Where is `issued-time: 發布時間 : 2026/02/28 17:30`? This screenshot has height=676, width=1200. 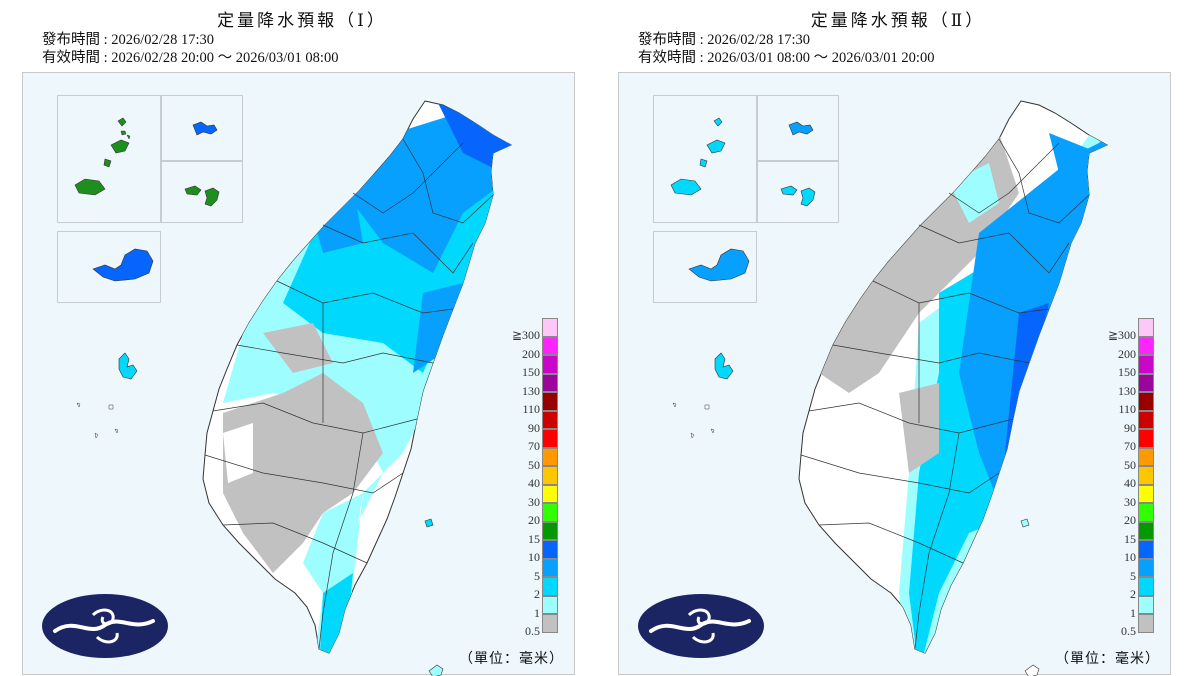 issued-time: 發布時間 : 2026/02/28 17:30 is located at coordinates (128, 40).